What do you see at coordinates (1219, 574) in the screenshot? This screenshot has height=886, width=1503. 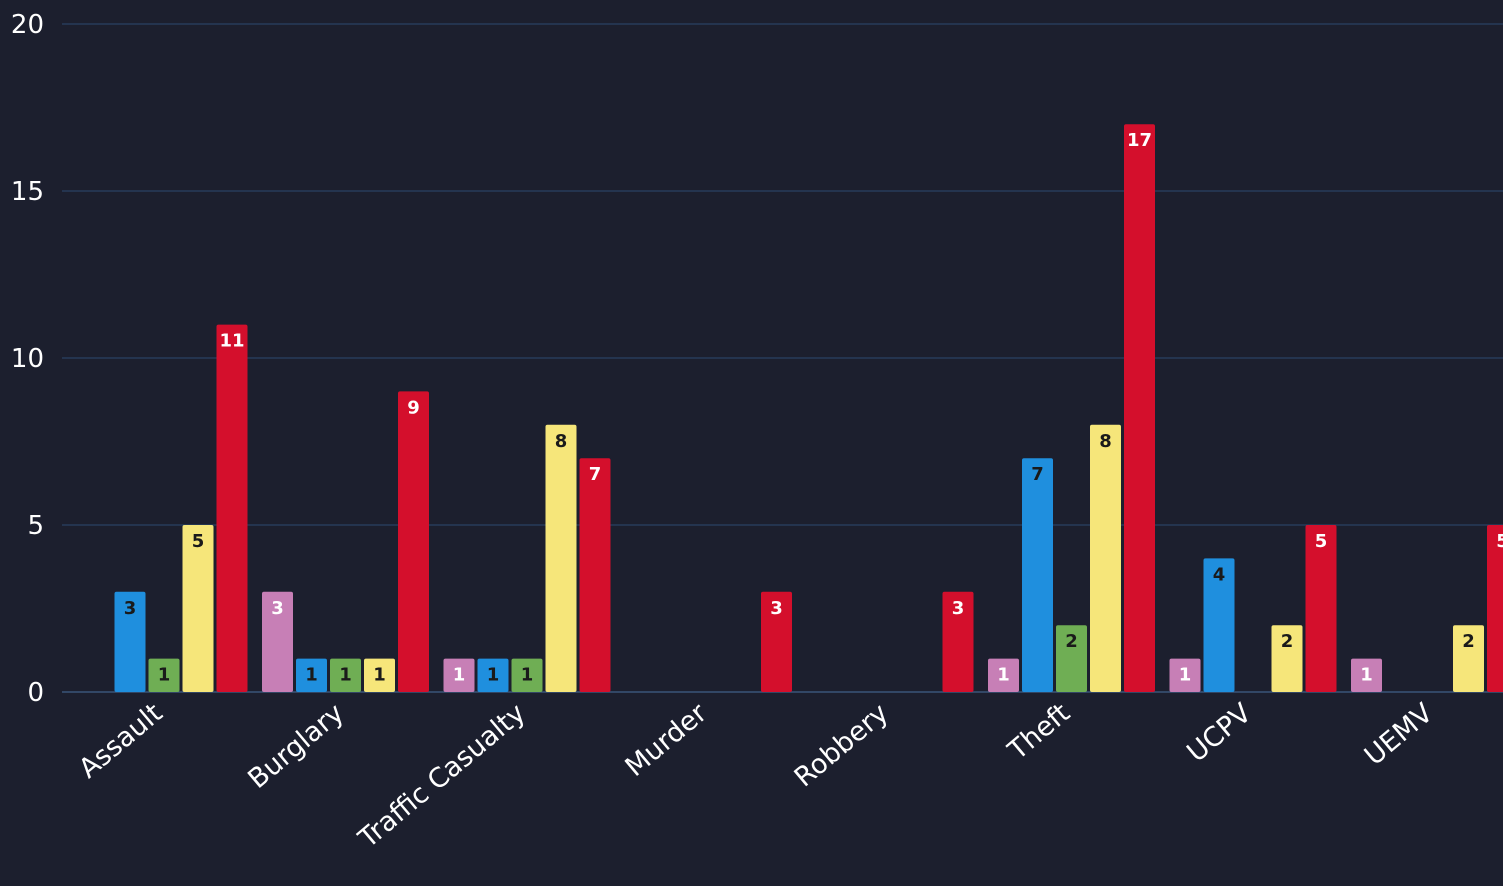 I see `data-label: 4` at bounding box center [1219, 574].